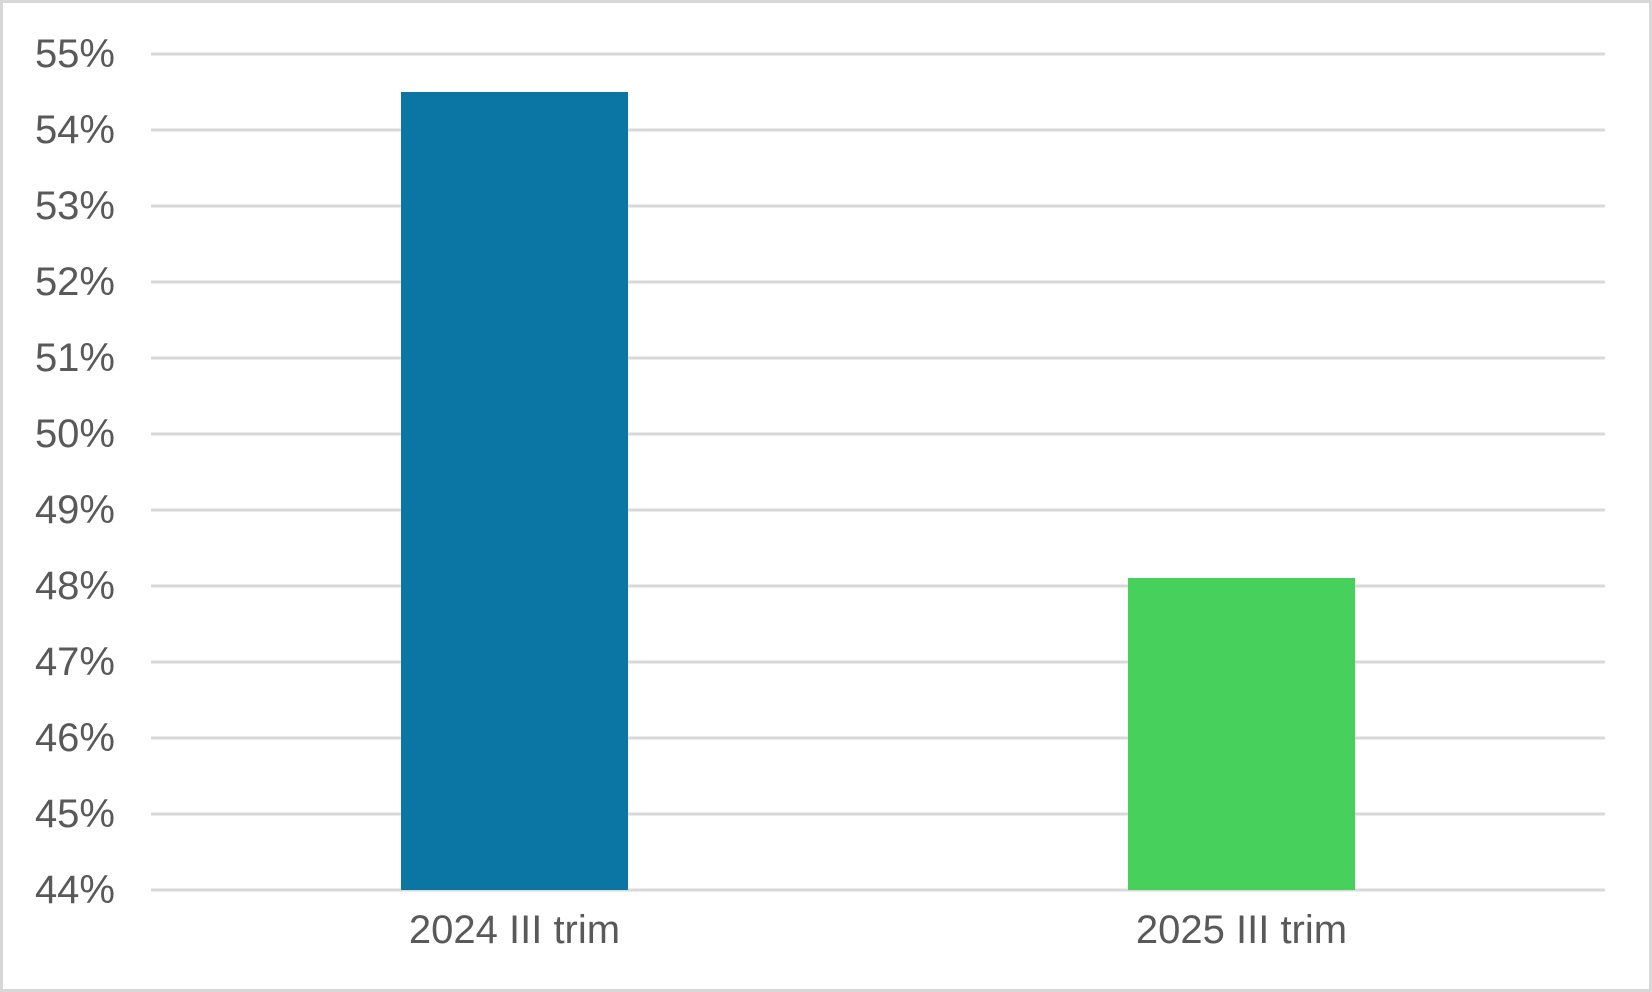 This screenshot has height=992, width=1652. I want to click on y-axis-tick-label: 53%, so click(74, 206).